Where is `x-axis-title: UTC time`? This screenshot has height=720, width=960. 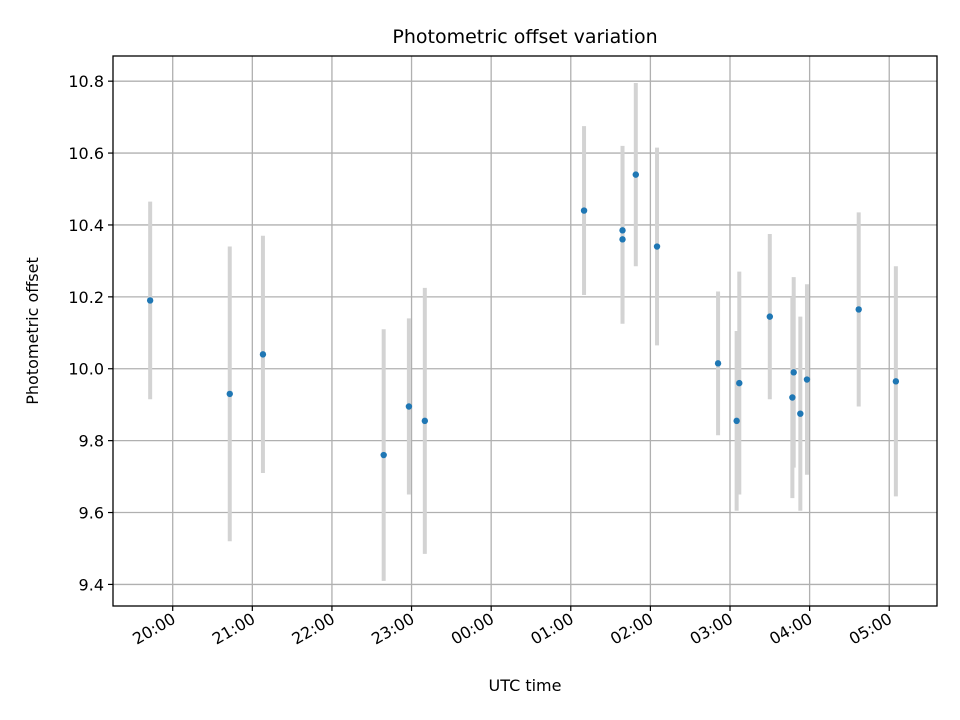 x-axis-title: UTC time is located at coordinates (525, 685).